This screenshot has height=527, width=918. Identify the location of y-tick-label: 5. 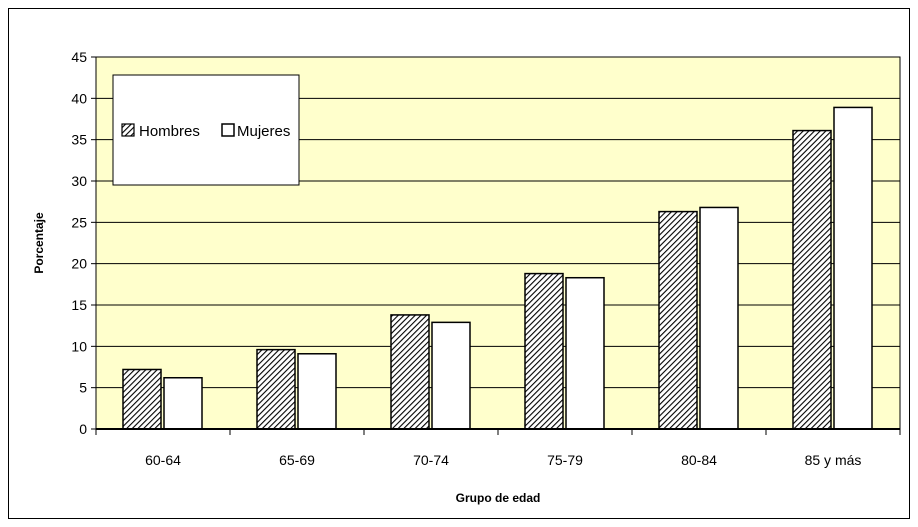
(83, 388).